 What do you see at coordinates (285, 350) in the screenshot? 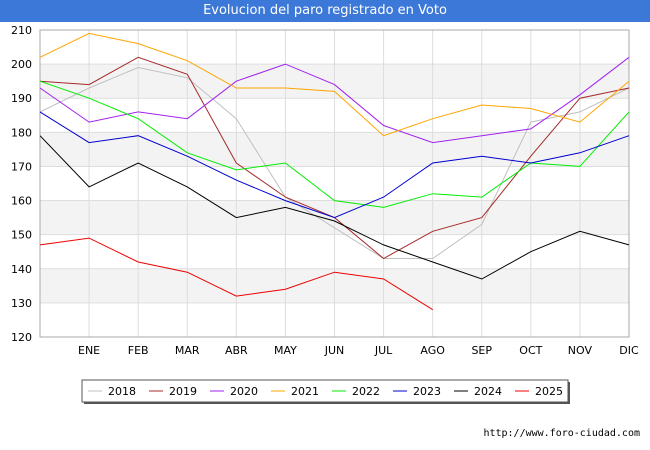
I see `x-tick-label: MAY` at bounding box center [285, 350].